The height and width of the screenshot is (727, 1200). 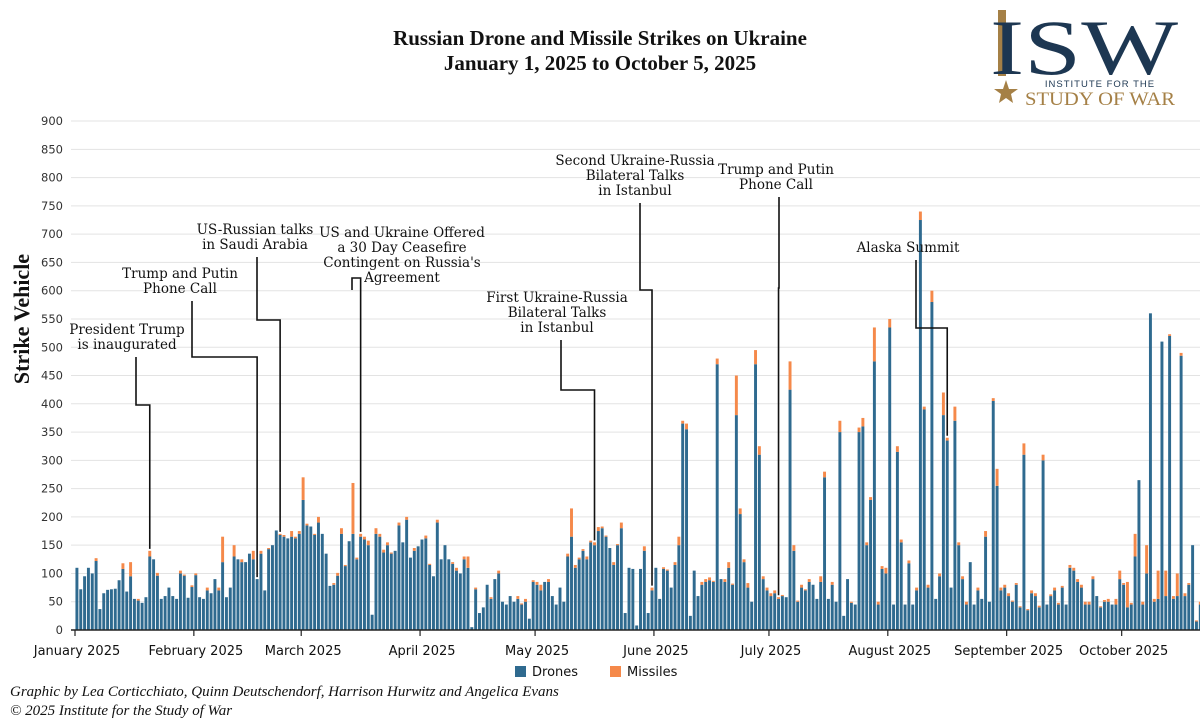 What do you see at coordinates (422, 651) in the screenshot?
I see `x-tick-label: April 2025` at bounding box center [422, 651].